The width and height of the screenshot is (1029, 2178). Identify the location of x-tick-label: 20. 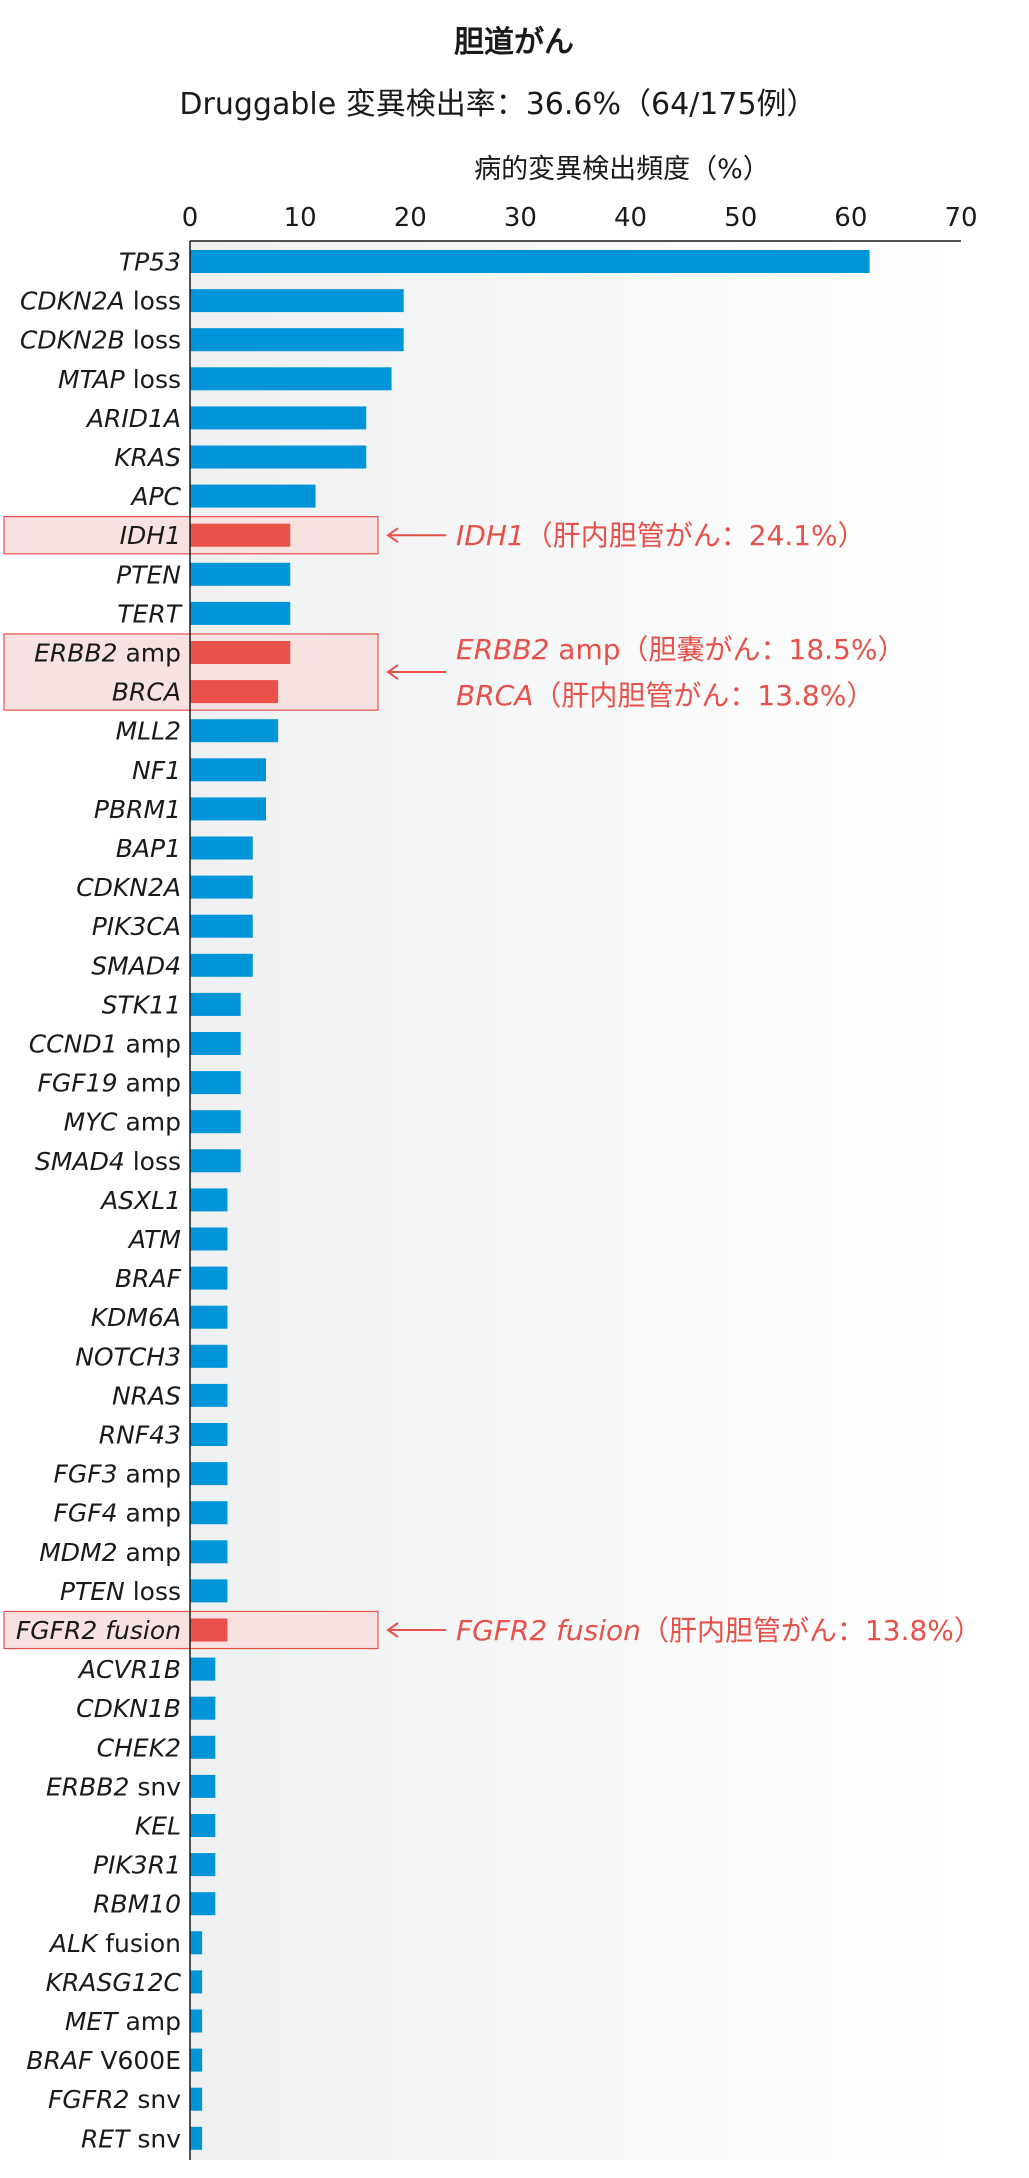
(410, 218).